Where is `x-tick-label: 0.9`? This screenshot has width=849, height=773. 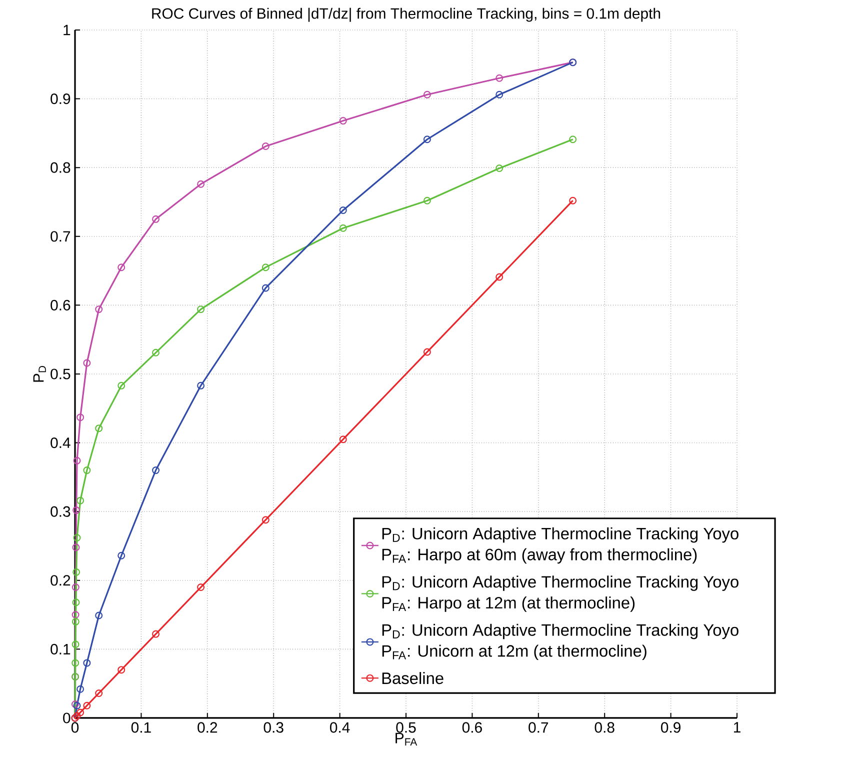
x-tick-label: 0.9 is located at coordinates (670, 727).